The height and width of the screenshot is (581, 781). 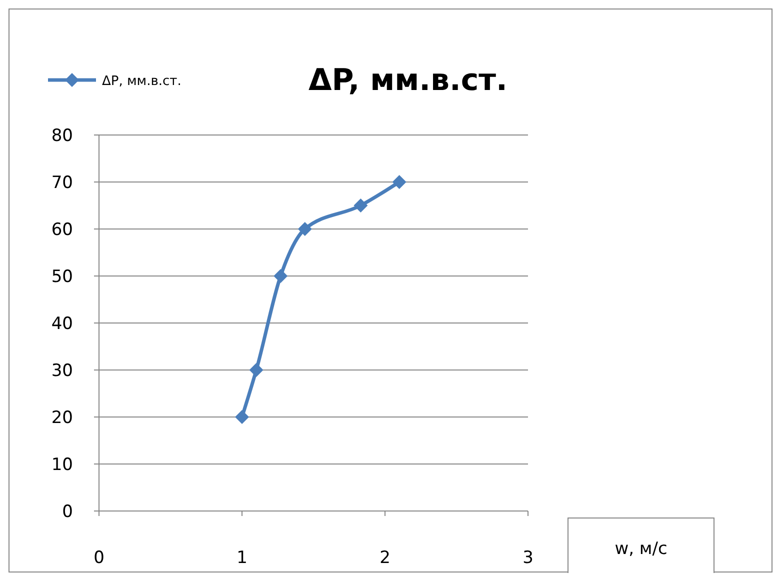 What do you see at coordinates (142, 81) in the screenshot?
I see `legend-label: ΔP, мм.в.ст.` at bounding box center [142, 81].